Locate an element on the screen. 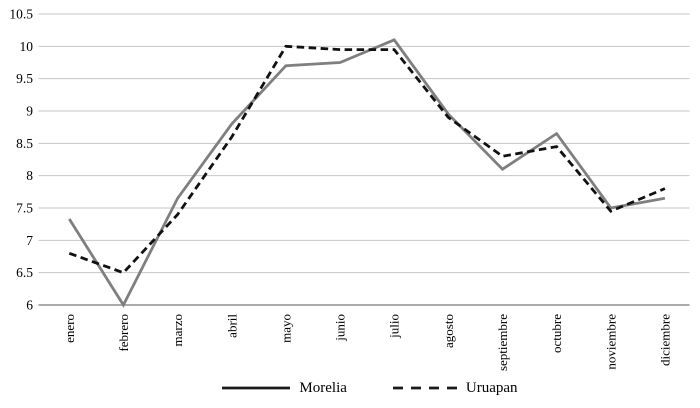 The image size is (700, 408). x-tick-label: septiembre is located at coordinates (502, 342).